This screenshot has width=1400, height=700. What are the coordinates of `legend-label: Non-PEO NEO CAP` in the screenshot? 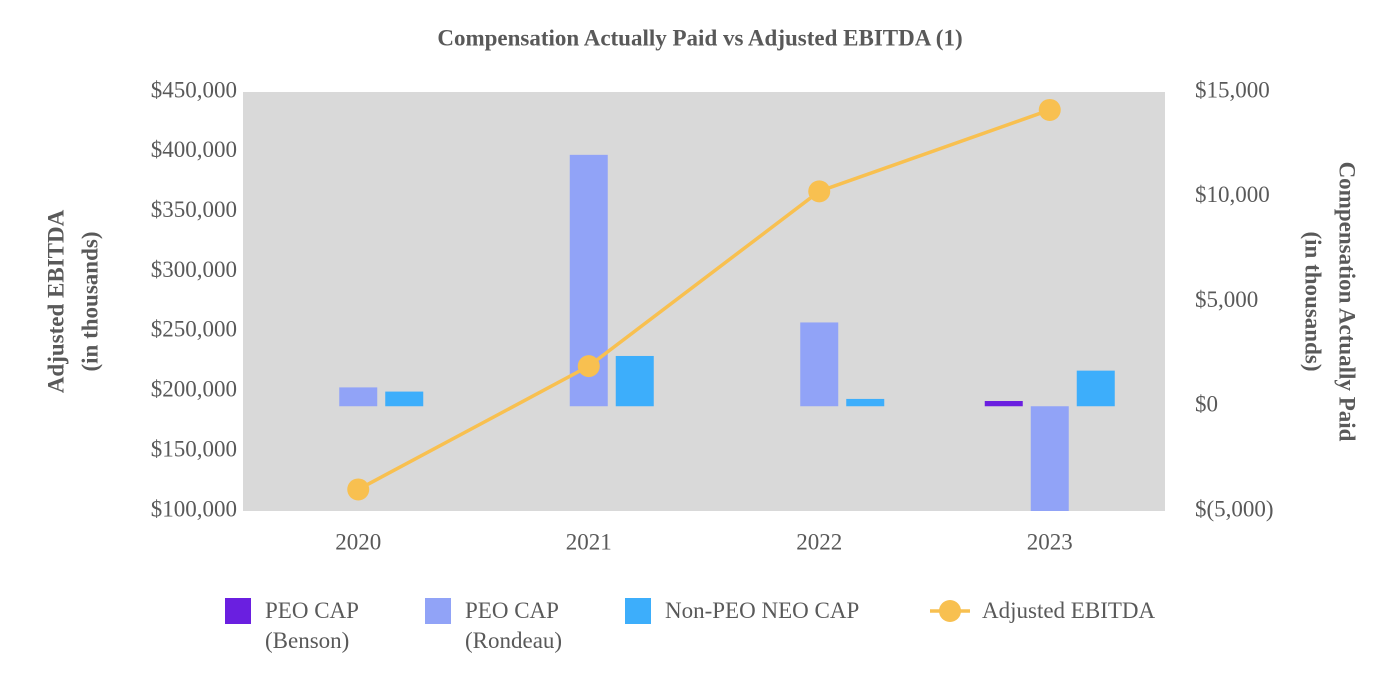 It's located at (762, 610).